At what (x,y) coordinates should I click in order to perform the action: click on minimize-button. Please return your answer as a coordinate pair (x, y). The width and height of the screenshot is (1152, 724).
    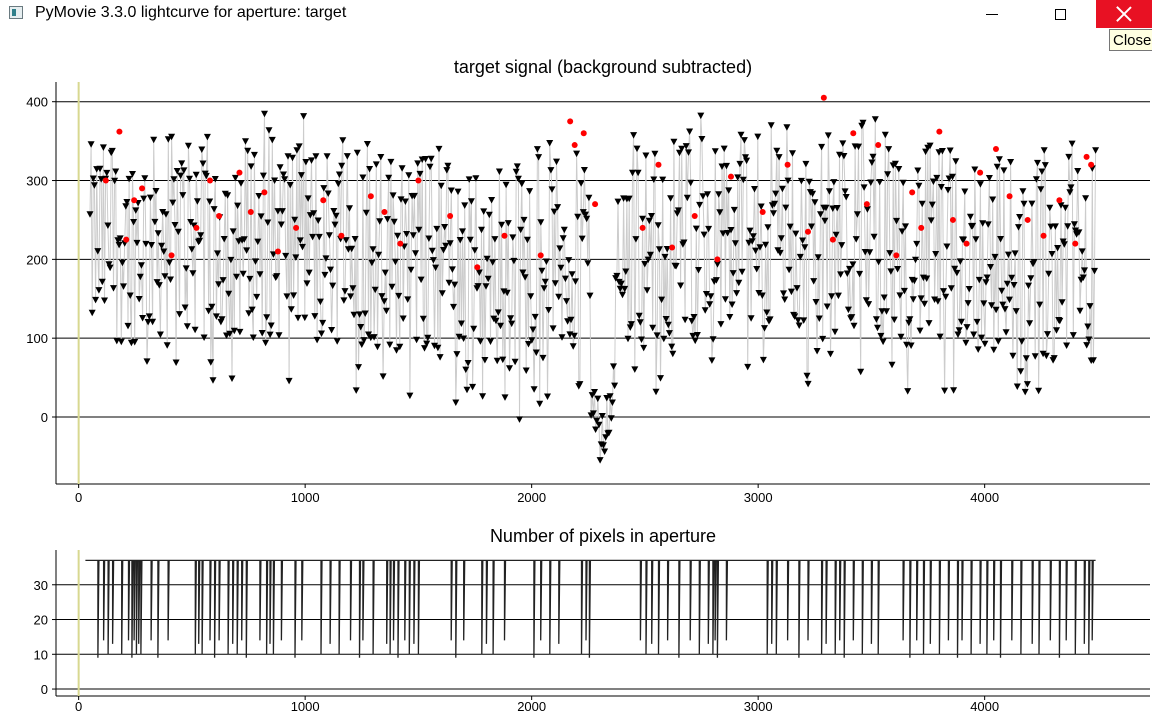
    Looking at the image, I should click on (992, 14).